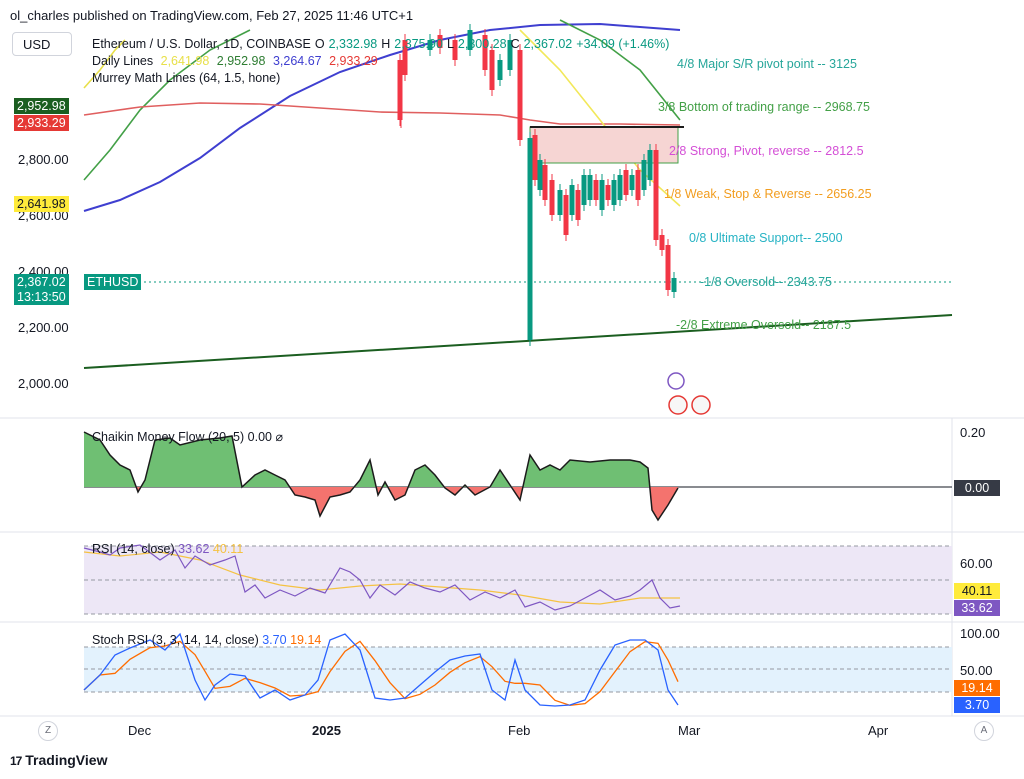 The image size is (1024, 779). Describe the element at coordinates (279, 437) in the screenshot. I see `eye-icon: ⌀` at that location.